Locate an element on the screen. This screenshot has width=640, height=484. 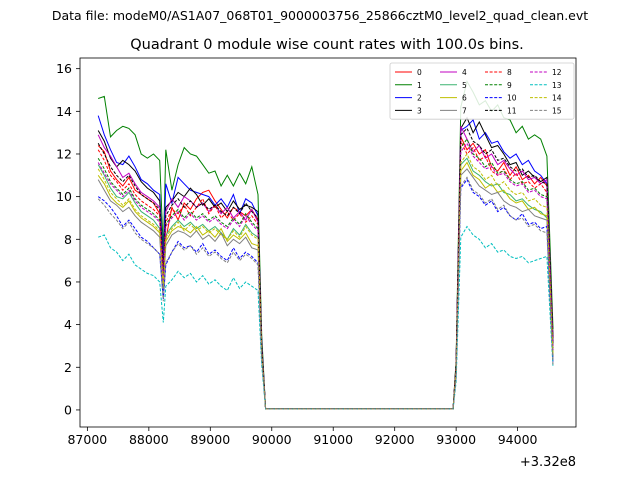
x-offset-label: +3.32e8 is located at coordinates (548, 462).